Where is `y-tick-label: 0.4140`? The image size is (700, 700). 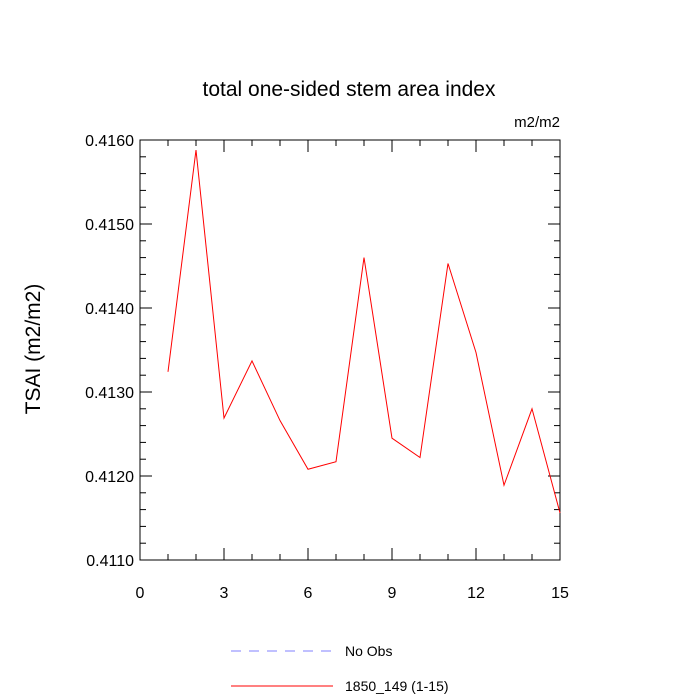
y-tick-label: 0.4140 is located at coordinates (109, 309).